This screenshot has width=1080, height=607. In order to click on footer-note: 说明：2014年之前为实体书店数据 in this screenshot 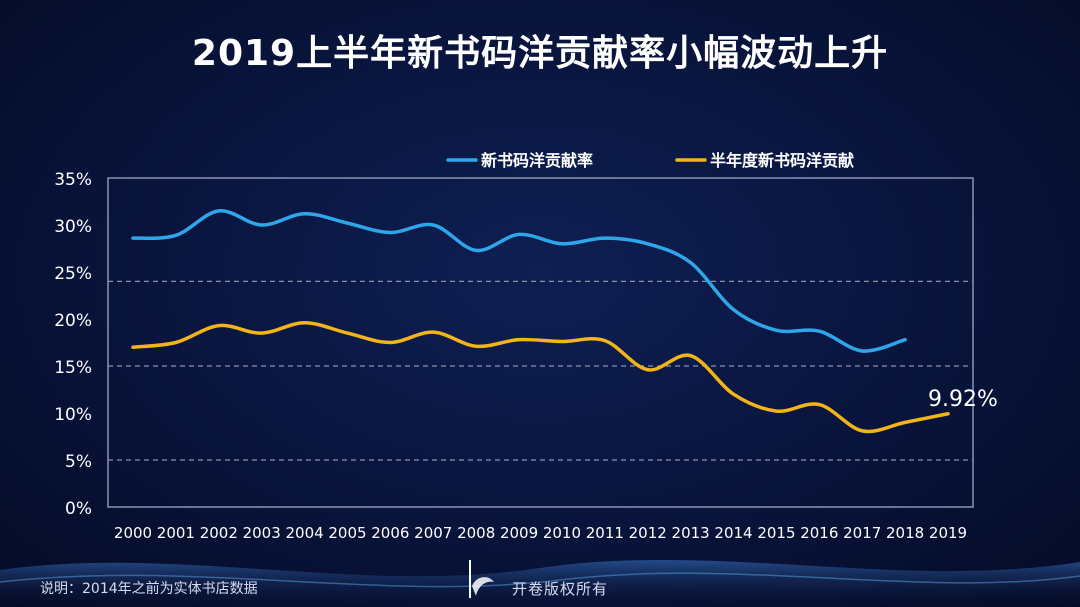, I will do `click(149, 589)`.